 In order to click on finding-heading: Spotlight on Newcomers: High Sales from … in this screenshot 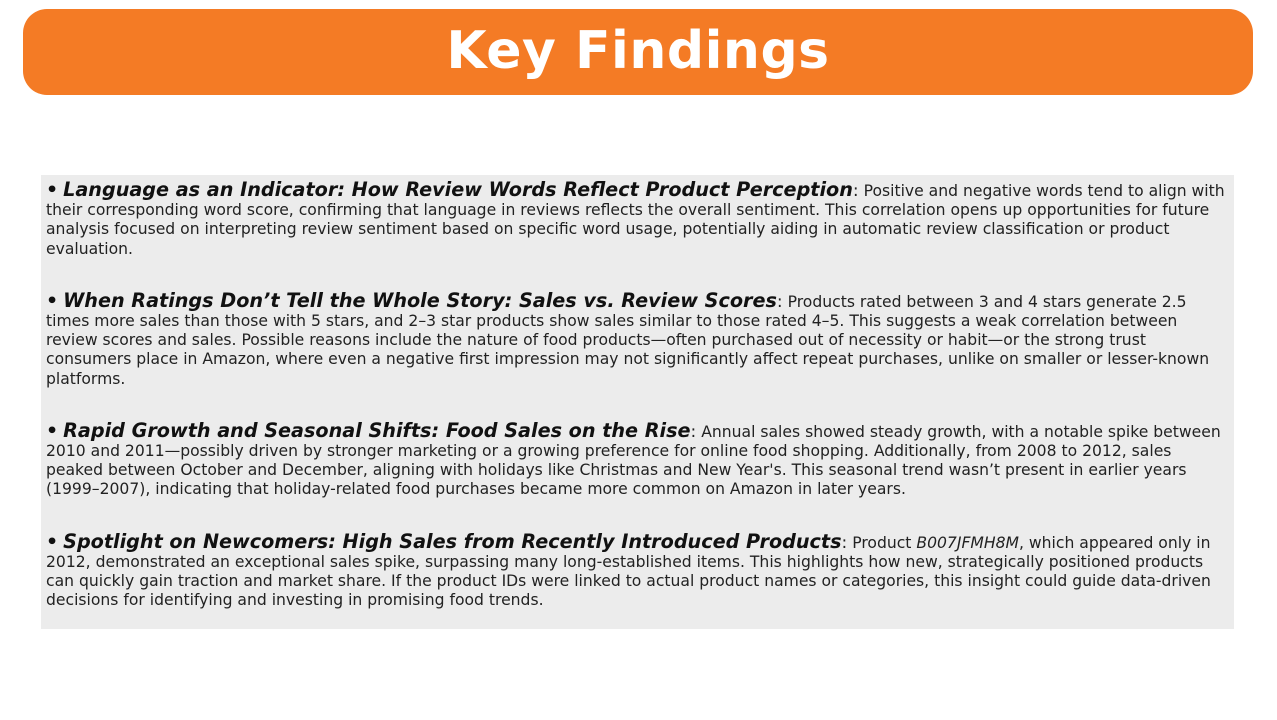, I will do `click(452, 541)`.